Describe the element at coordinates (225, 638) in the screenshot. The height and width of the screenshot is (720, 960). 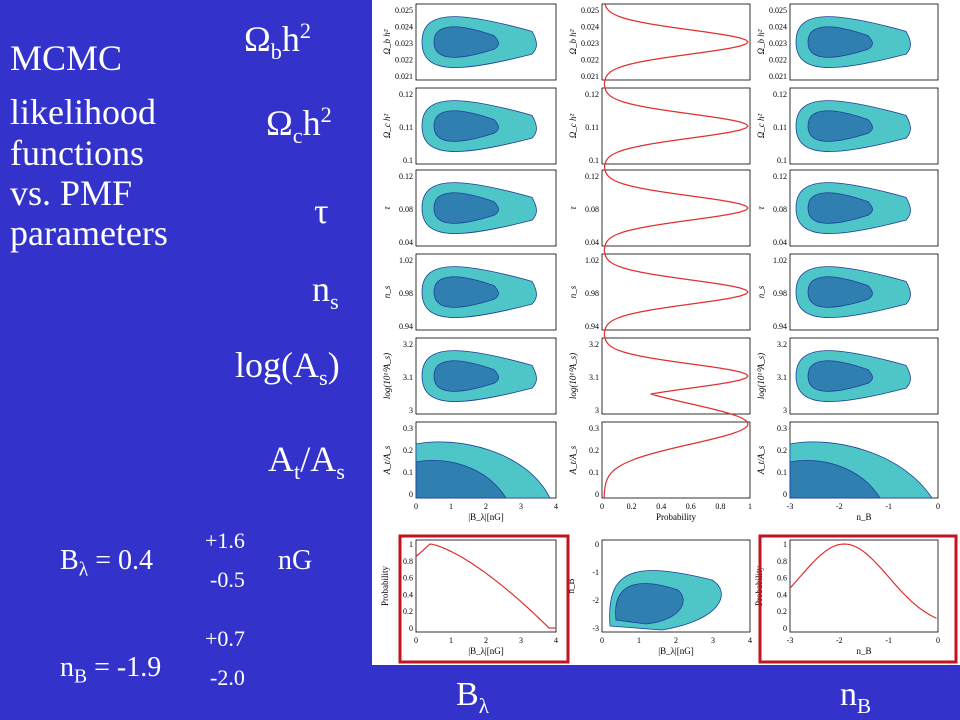
I see `result-nb-plus: +0.7` at that location.